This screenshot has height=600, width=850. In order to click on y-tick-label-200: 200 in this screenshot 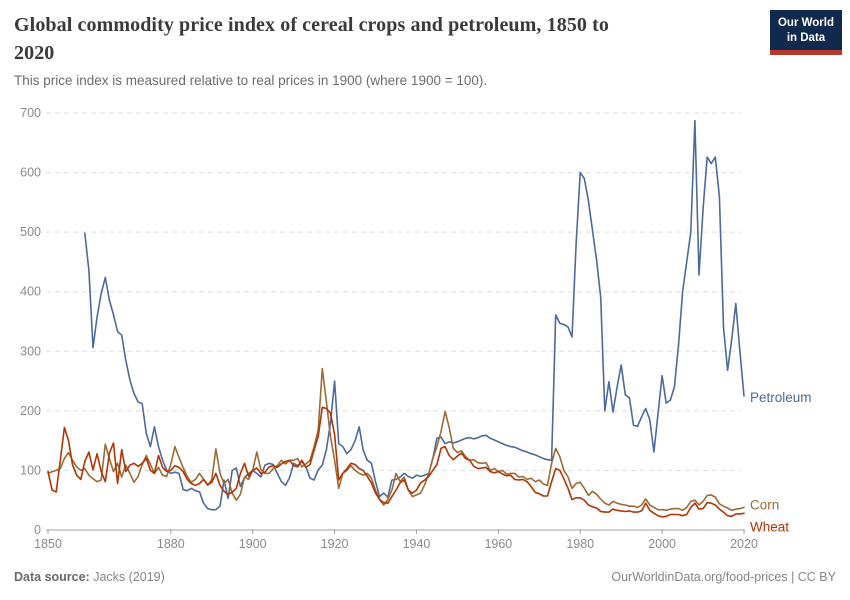, I will do `click(30, 411)`.